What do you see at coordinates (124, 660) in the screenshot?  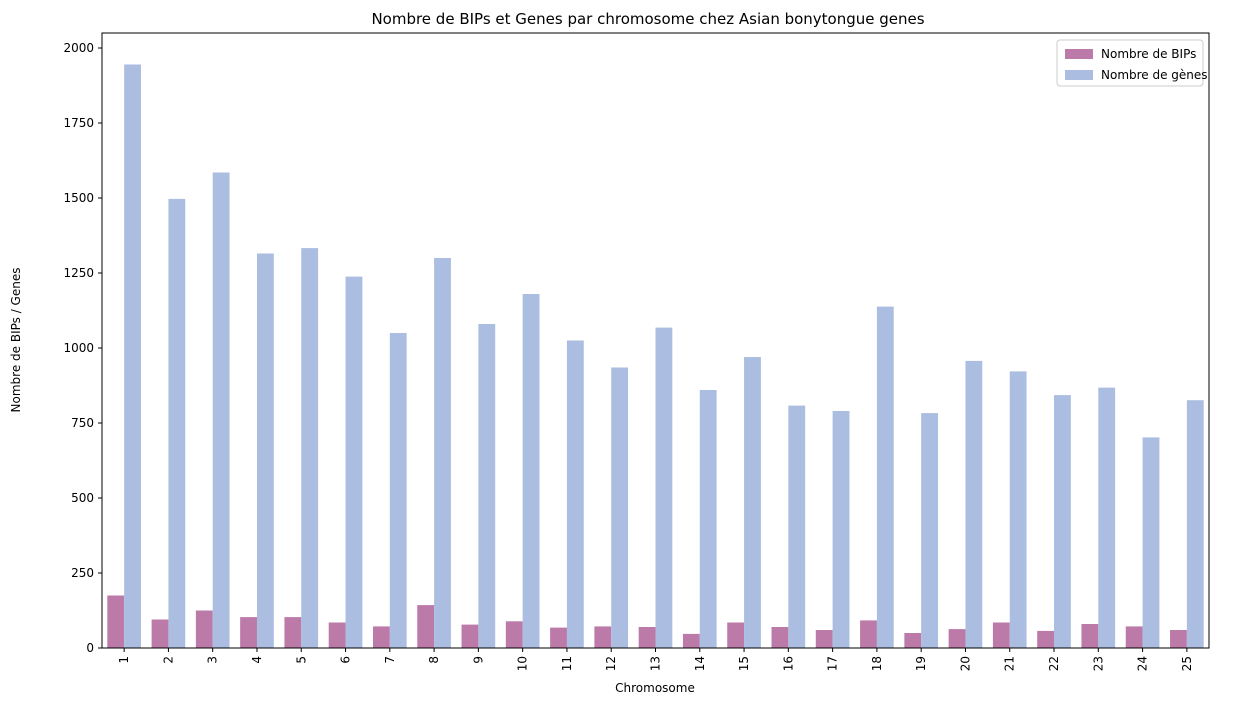 I see `x-tick-label: 1` at bounding box center [124, 660].